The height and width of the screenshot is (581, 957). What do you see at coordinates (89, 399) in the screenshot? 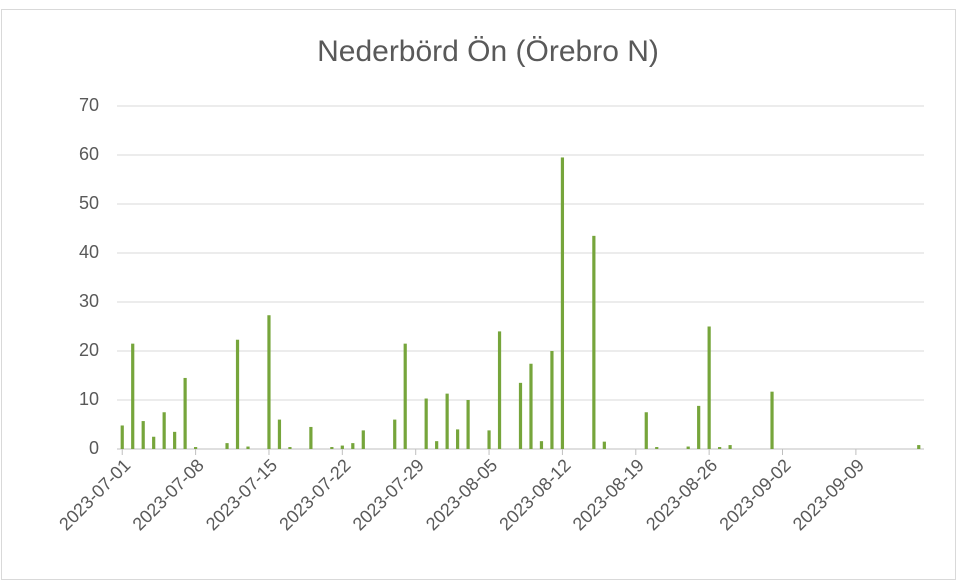
I see `y-tick-label: 10` at bounding box center [89, 399].